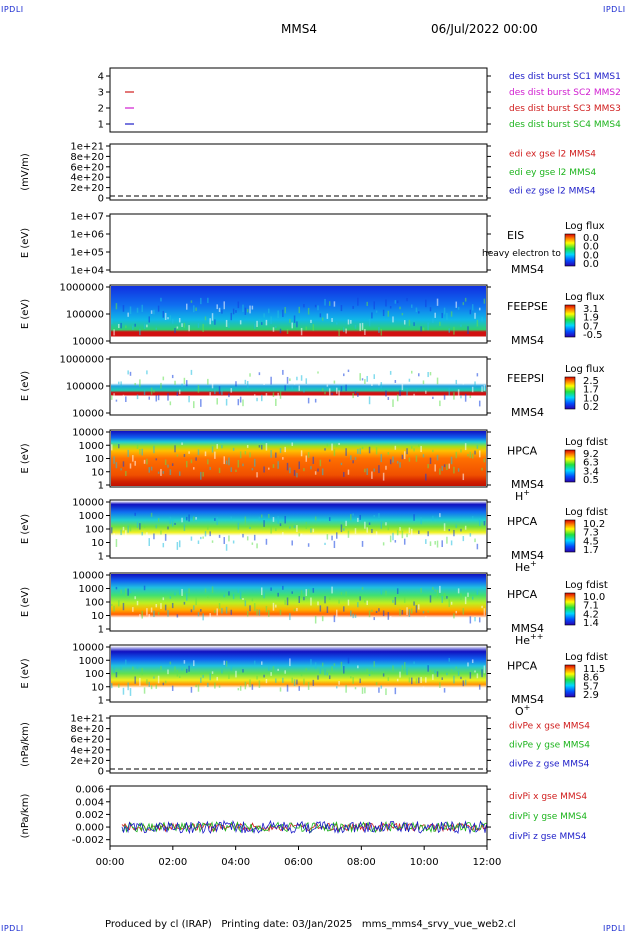 This screenshot has width=630, height=934. I want to click on ytick-eis-1: 1e+06, so click(87, 235).